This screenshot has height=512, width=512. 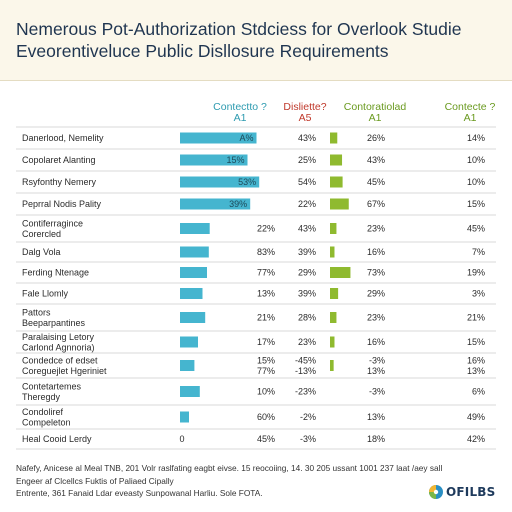 I want to click on row-label: Copolaret Alanting, so click(x=59, y=160).